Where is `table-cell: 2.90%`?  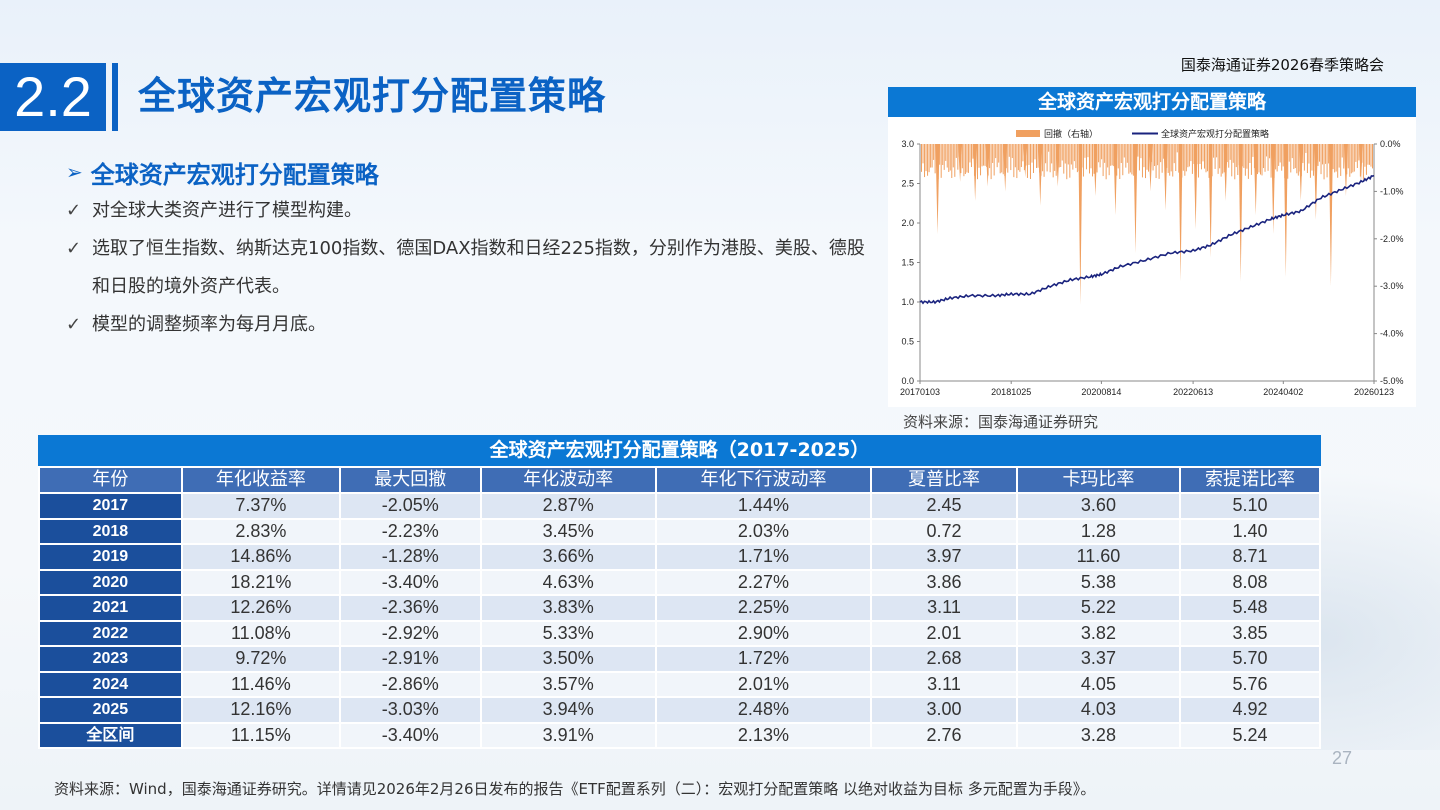 table-cell: 2.90% is located at coordinates (763, 633).